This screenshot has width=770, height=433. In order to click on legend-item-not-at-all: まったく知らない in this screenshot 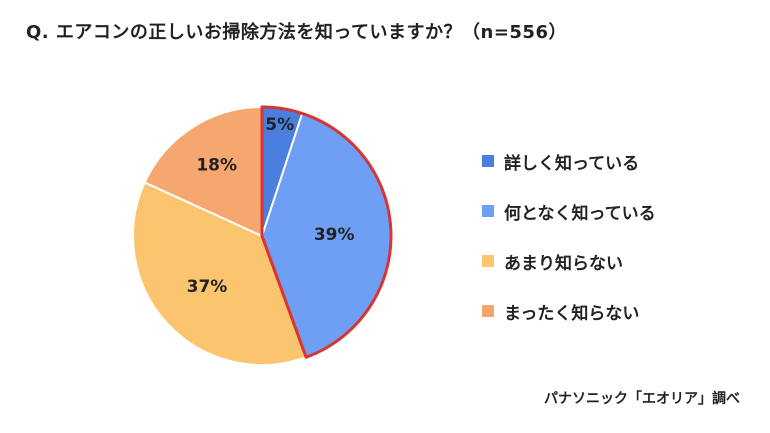, I will do `click(569, 311)`.